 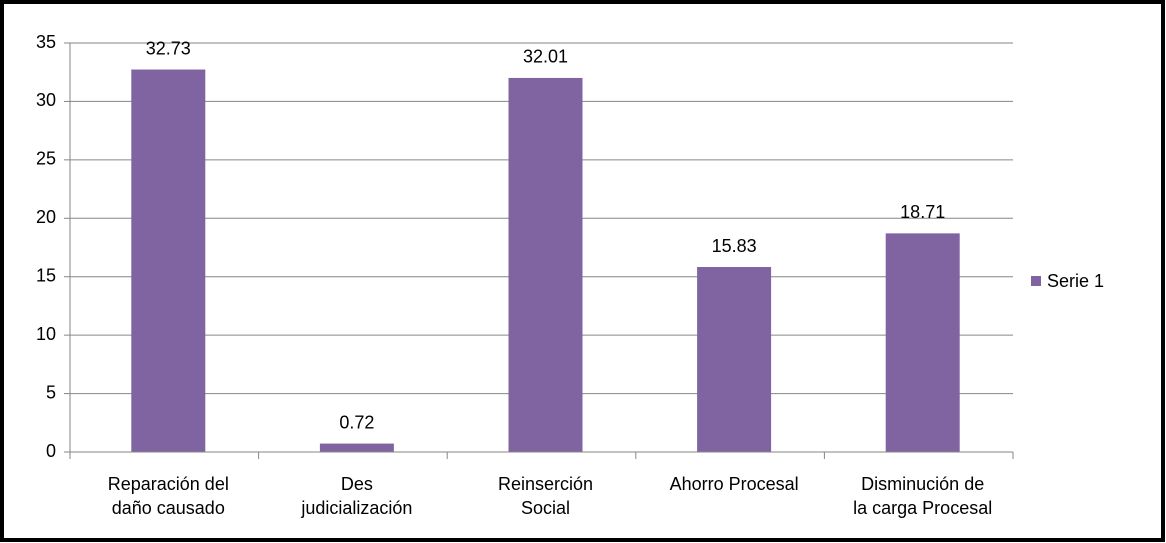 I want to click on data-label: 15.83, so click(x=734, y=246).